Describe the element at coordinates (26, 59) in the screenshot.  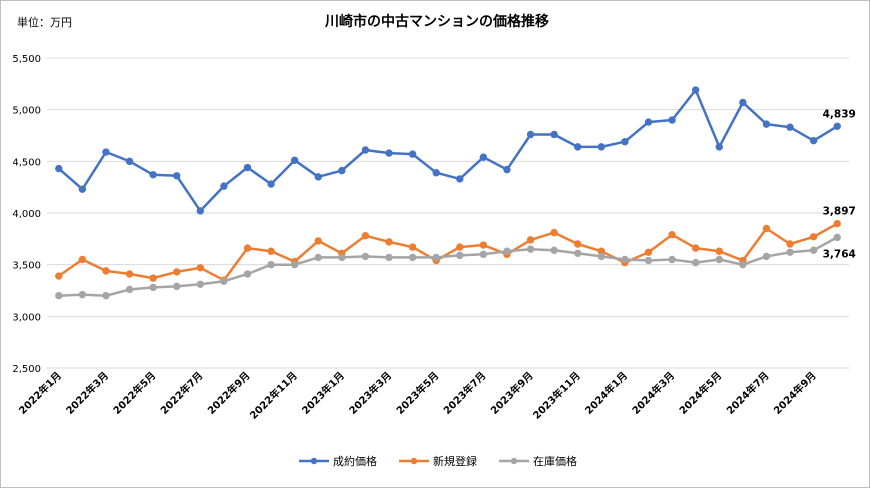
I see `y-tick-label: 5,500` at that location.